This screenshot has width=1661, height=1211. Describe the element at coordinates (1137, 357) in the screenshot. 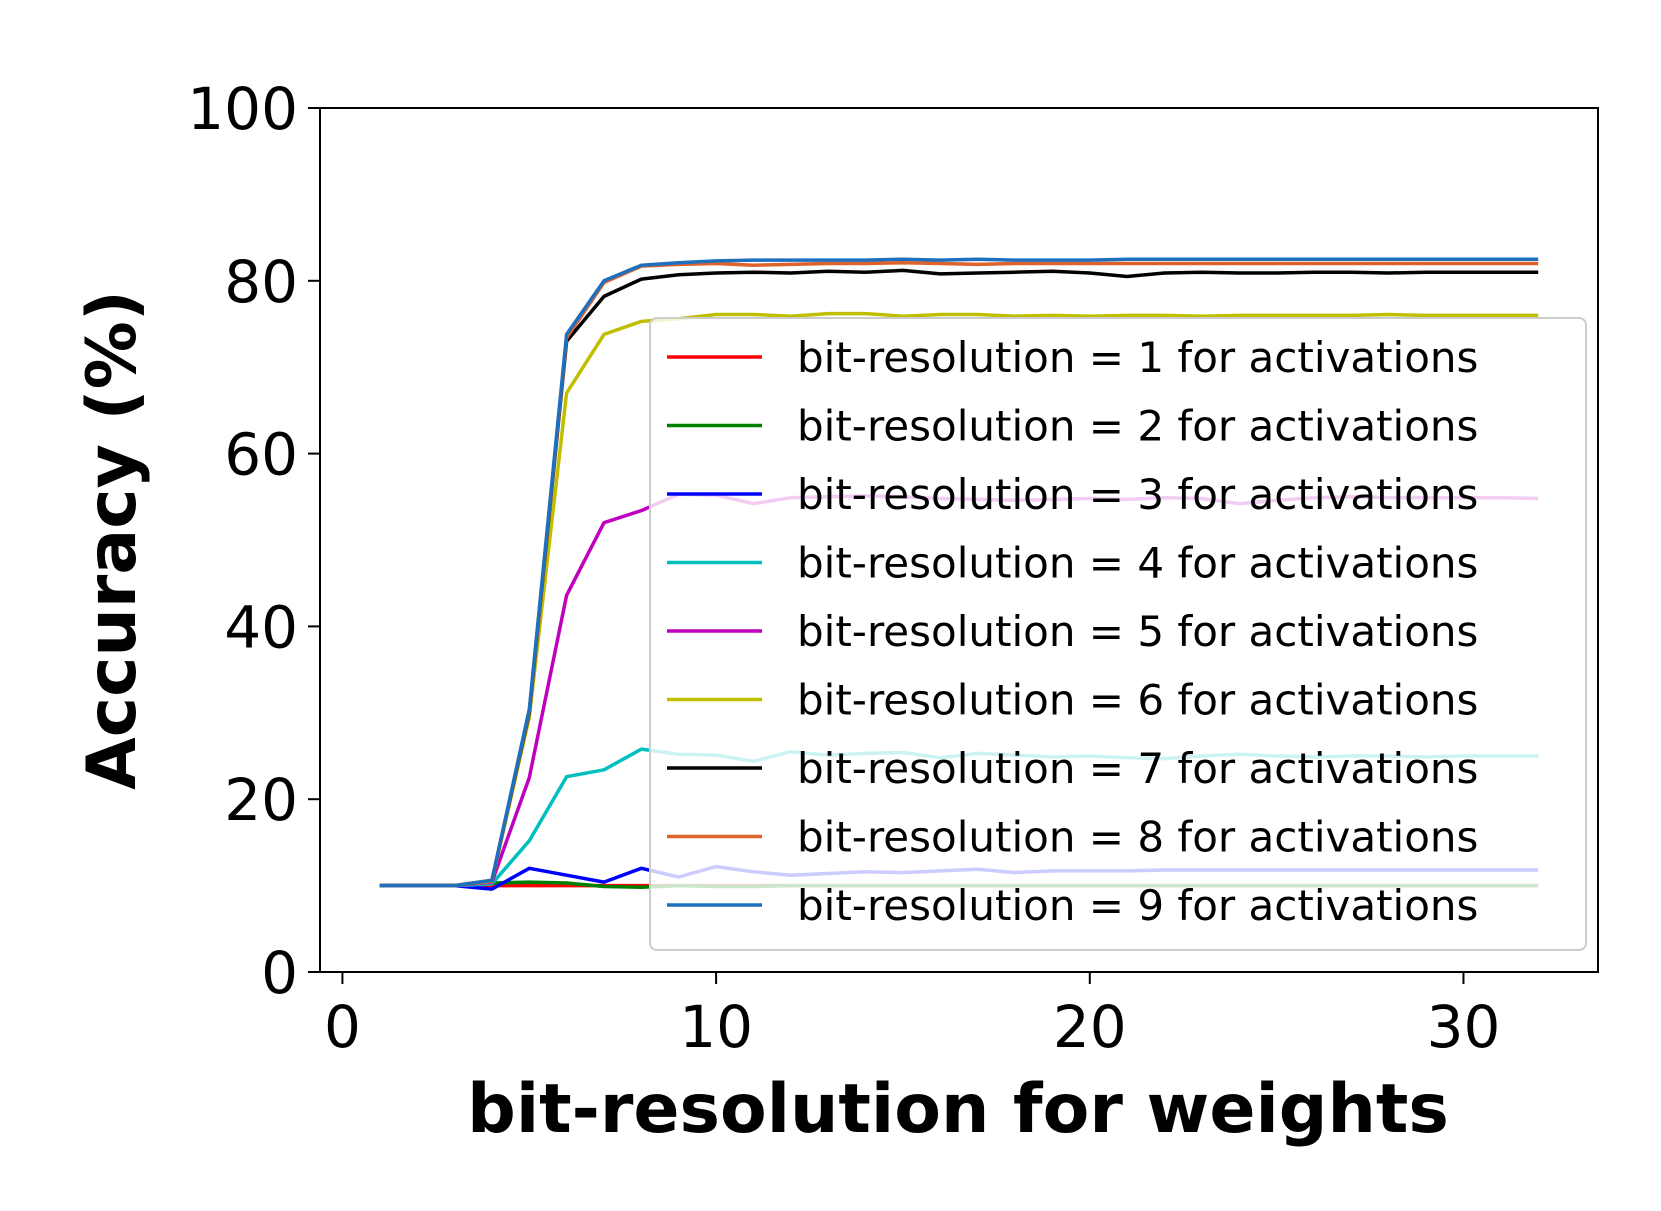

I see `legend-label-1: bit-resolution = 1 for activations` at that location.